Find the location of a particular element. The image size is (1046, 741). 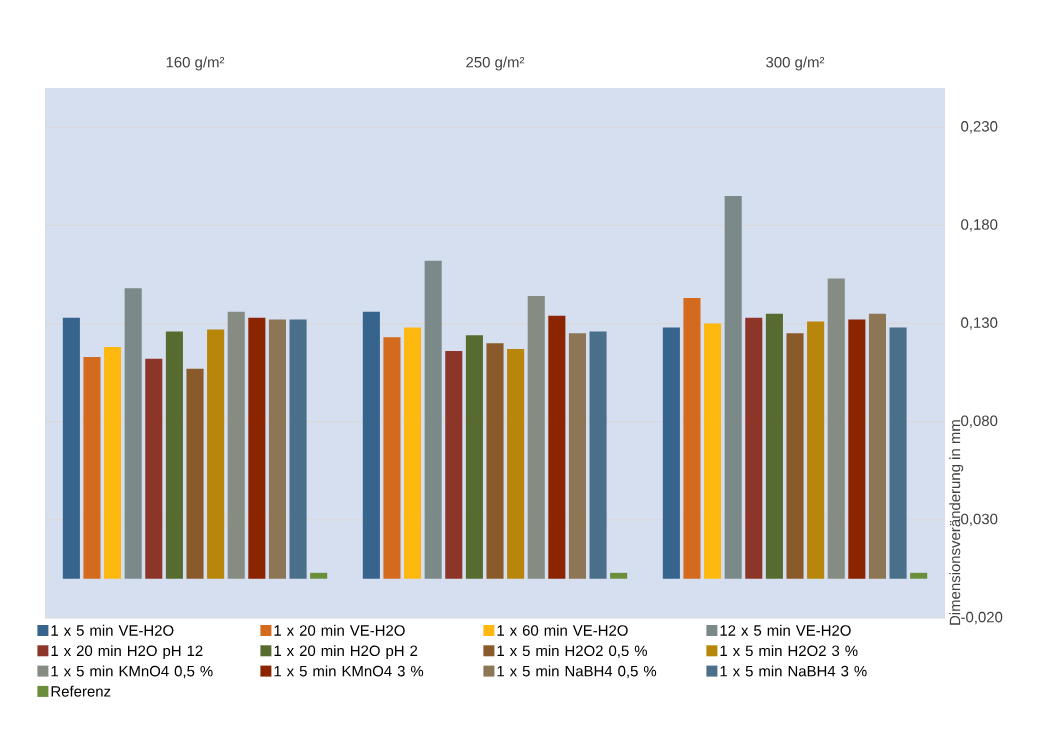

x-tick-label: 300 g/m² is located at coordinates (795, 63).